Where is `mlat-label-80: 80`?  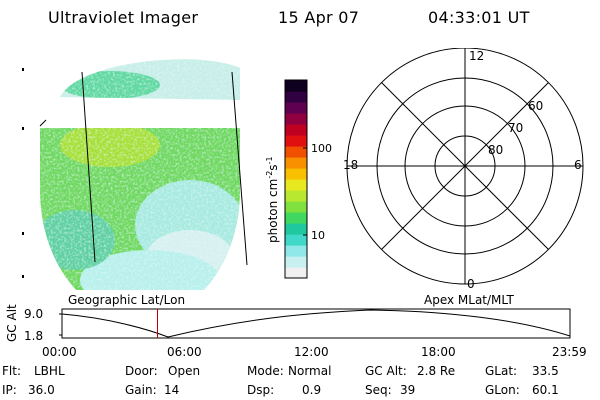
mlat-label-80: 80 is located at coordinates (495, 150).